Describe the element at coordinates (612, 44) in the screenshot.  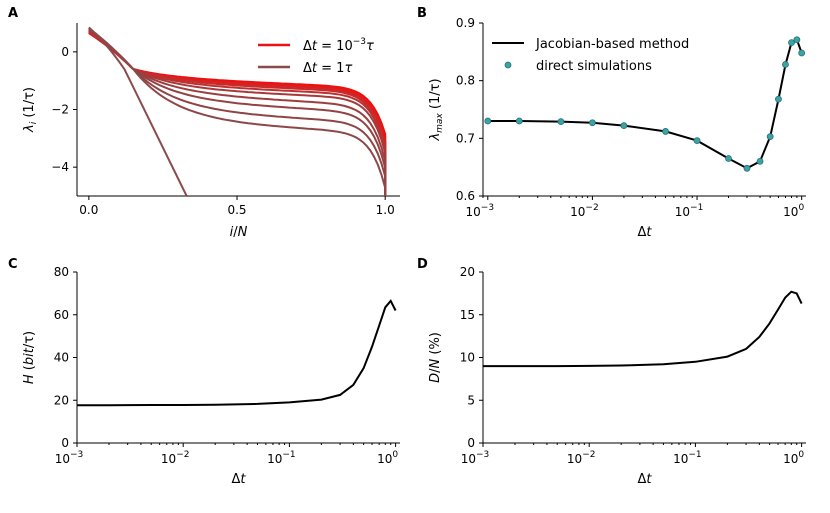
I see `legend-label: Jacobian-based method` at that location.